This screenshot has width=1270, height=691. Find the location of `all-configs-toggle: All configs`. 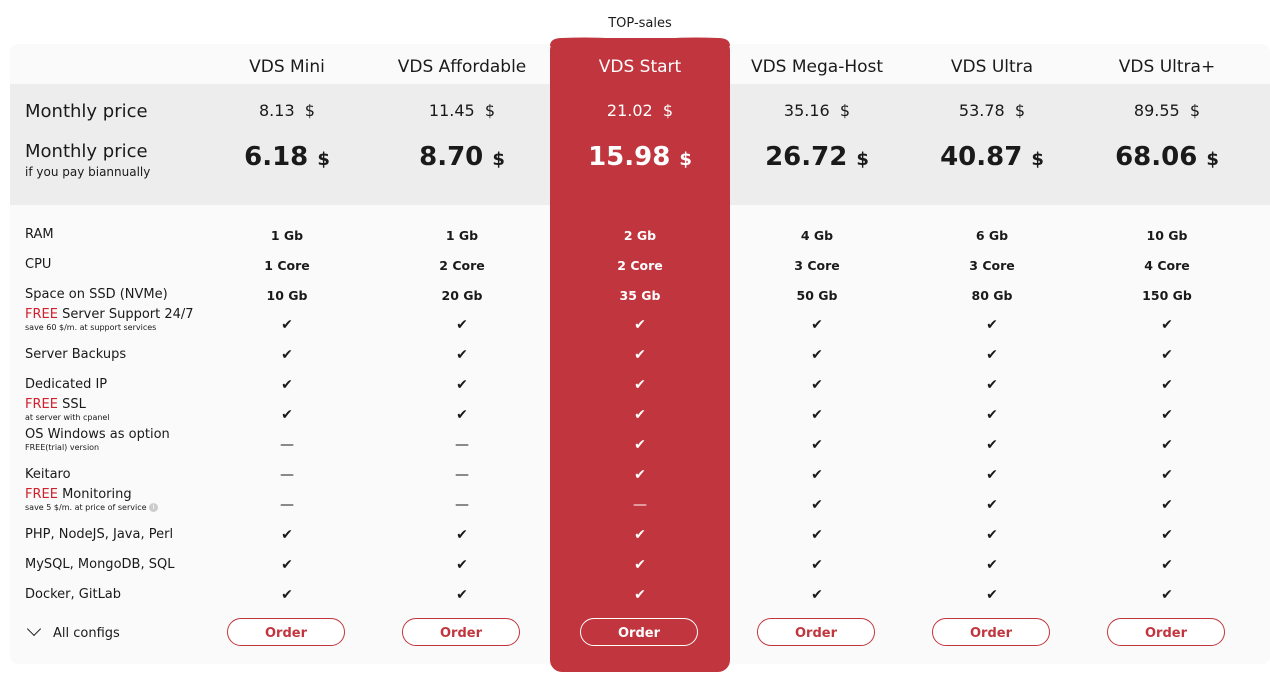

all-configs-toggle: All configs is located at coordinates (72, 631).